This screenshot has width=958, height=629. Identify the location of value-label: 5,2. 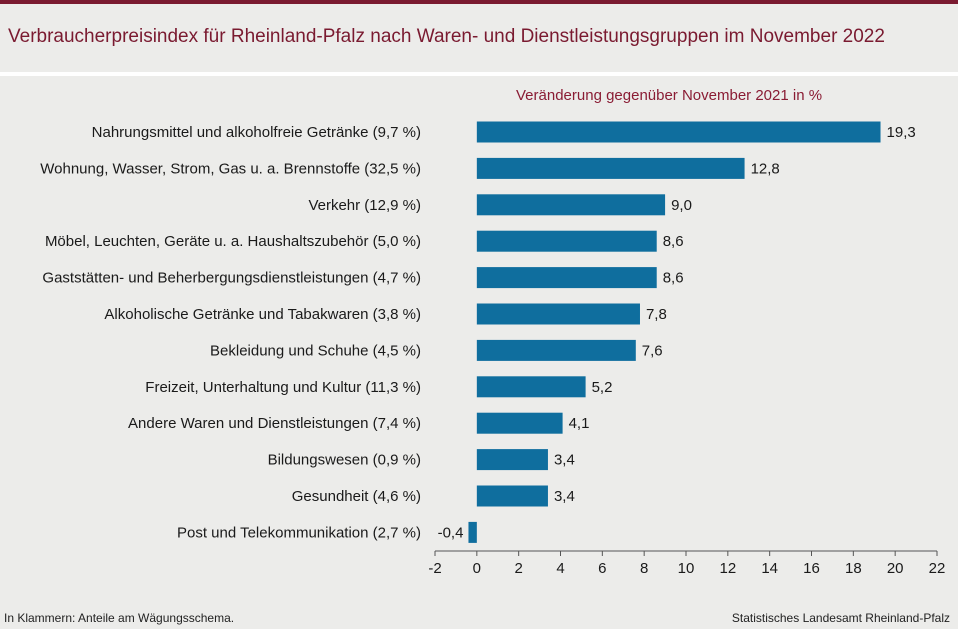
(602, 387).